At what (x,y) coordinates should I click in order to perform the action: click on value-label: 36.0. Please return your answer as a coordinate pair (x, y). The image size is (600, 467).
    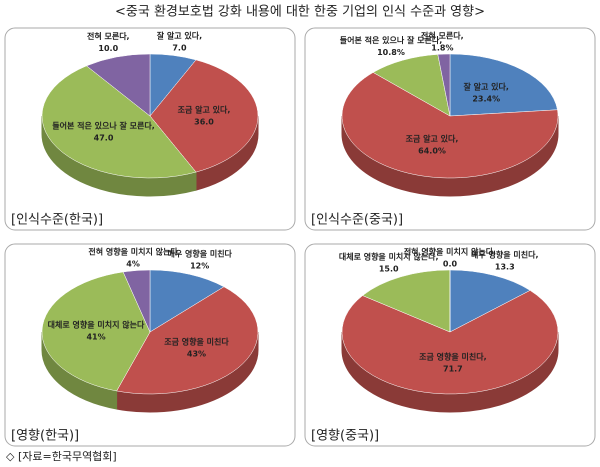
    Looking at the image, I should click on (204, 122).